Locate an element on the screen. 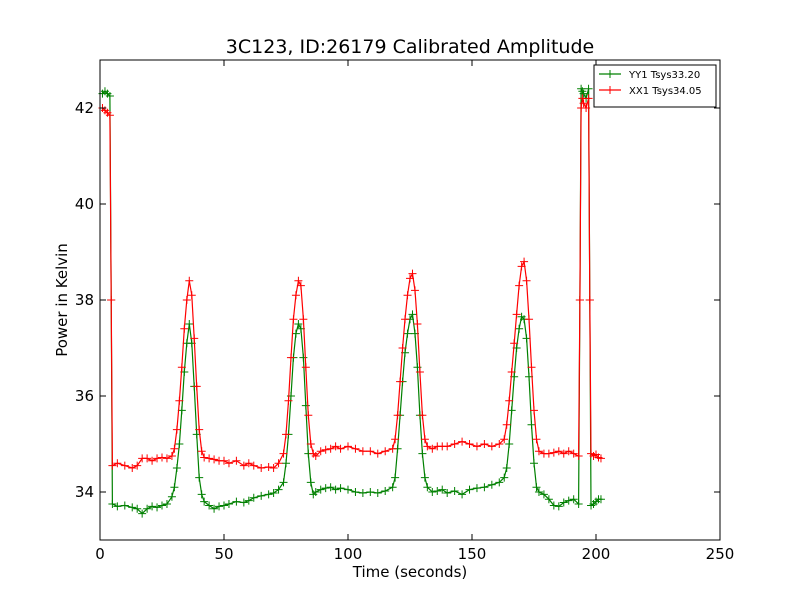 This screenshot has height=604, width=800. x-tick-label: 0 is located at coordinates (100, 554).